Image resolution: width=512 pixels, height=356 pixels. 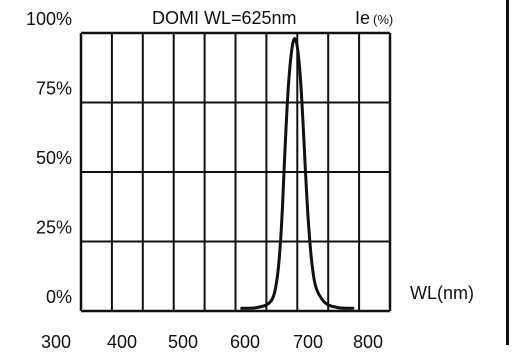 I want to click on y-tick-label: 50%, so click(x=54, y=158).